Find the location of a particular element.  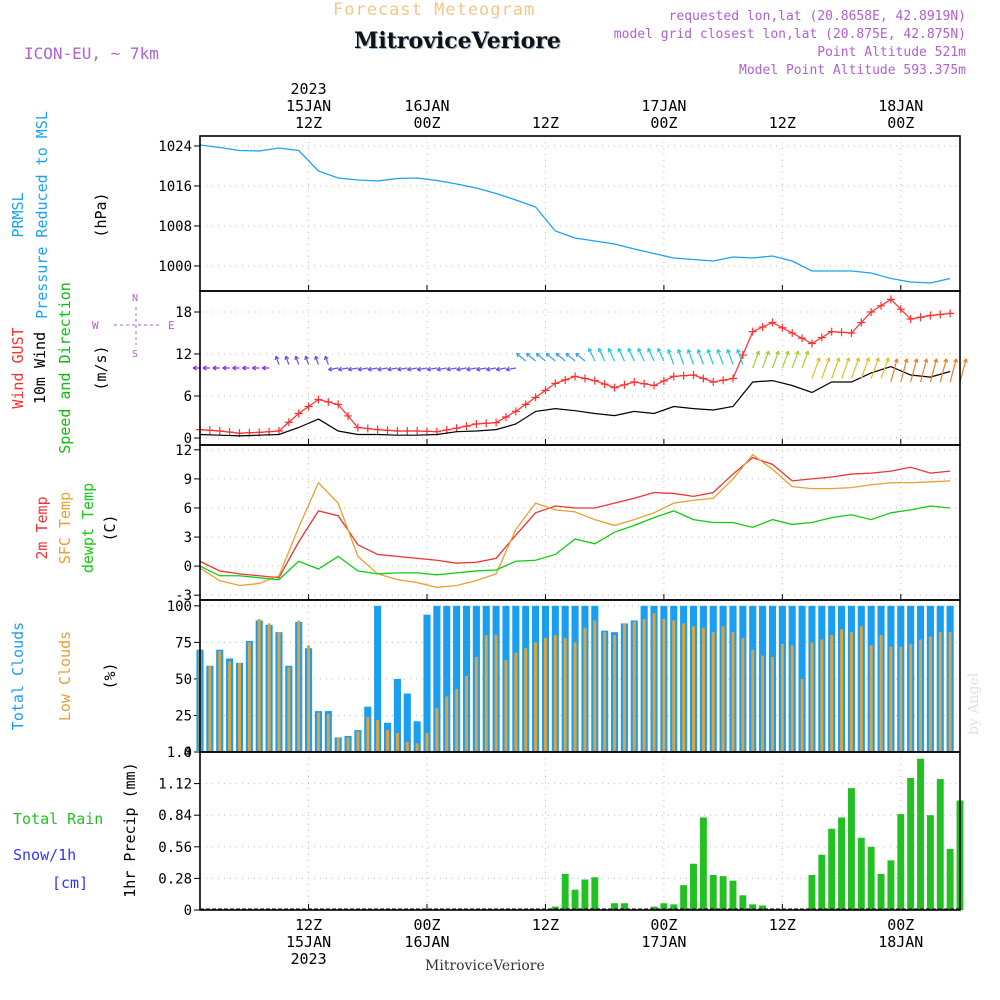

bottom-time-label: 17JAN is located at coordinates (663, 942).